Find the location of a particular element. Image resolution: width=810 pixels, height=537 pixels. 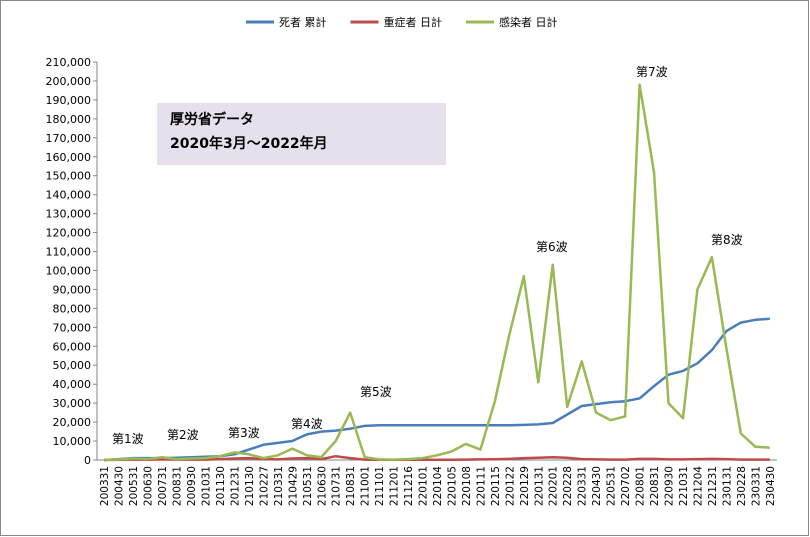

y-tick-label: 210,000 is located at coordinates (69, 62).